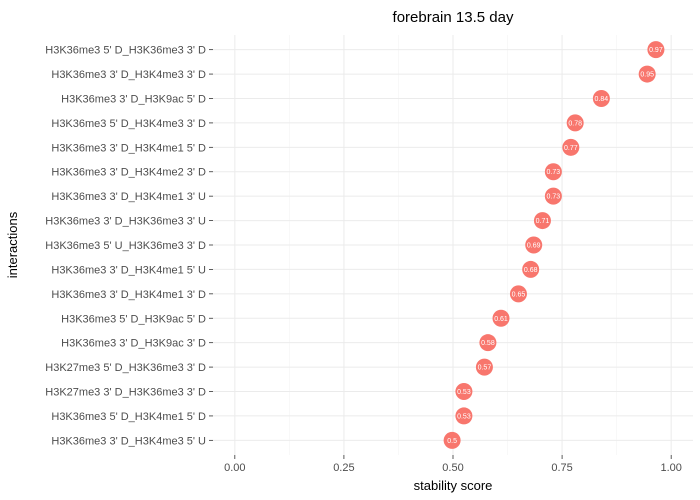  I want to click on x-axis-ticks: 0.00 0.25 0.50 0.75 1.00, so click(453, 464).